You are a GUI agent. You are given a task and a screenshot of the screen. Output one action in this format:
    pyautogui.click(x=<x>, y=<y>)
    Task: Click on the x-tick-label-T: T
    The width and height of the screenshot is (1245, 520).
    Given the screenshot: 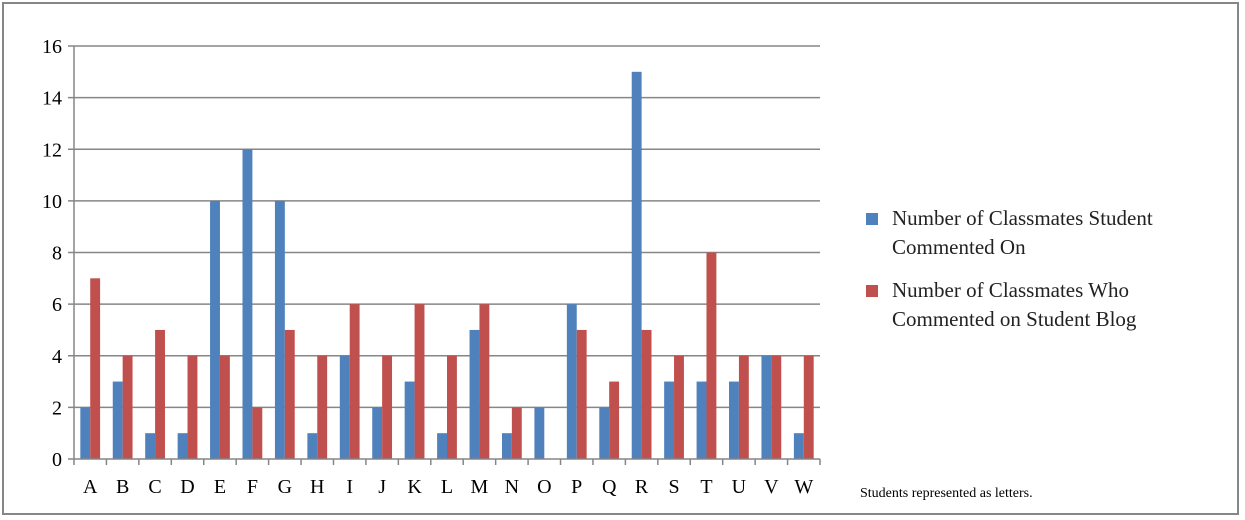 What is the action you would take?
    pyautogui.click(x=706, y=487)
    